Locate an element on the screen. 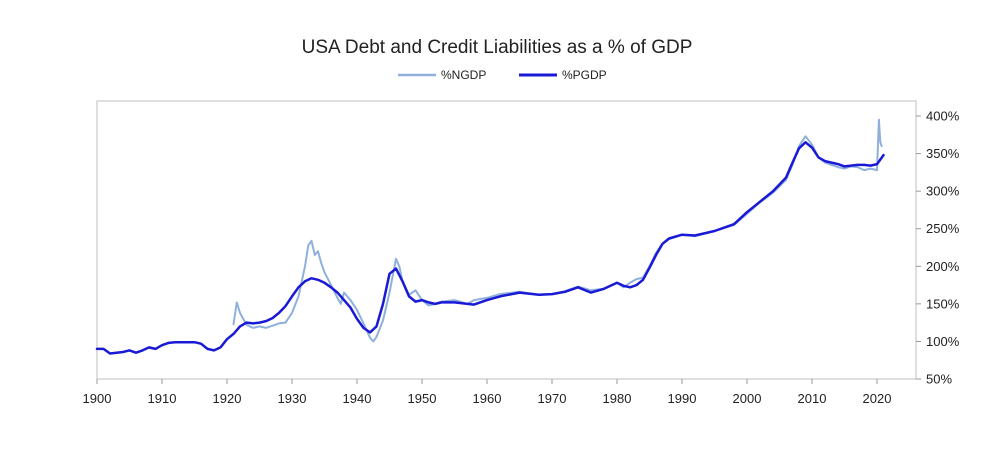 This screenshot has width=1000, height=458. x-tick-label: 1940 is located at coordinates (357, 398).